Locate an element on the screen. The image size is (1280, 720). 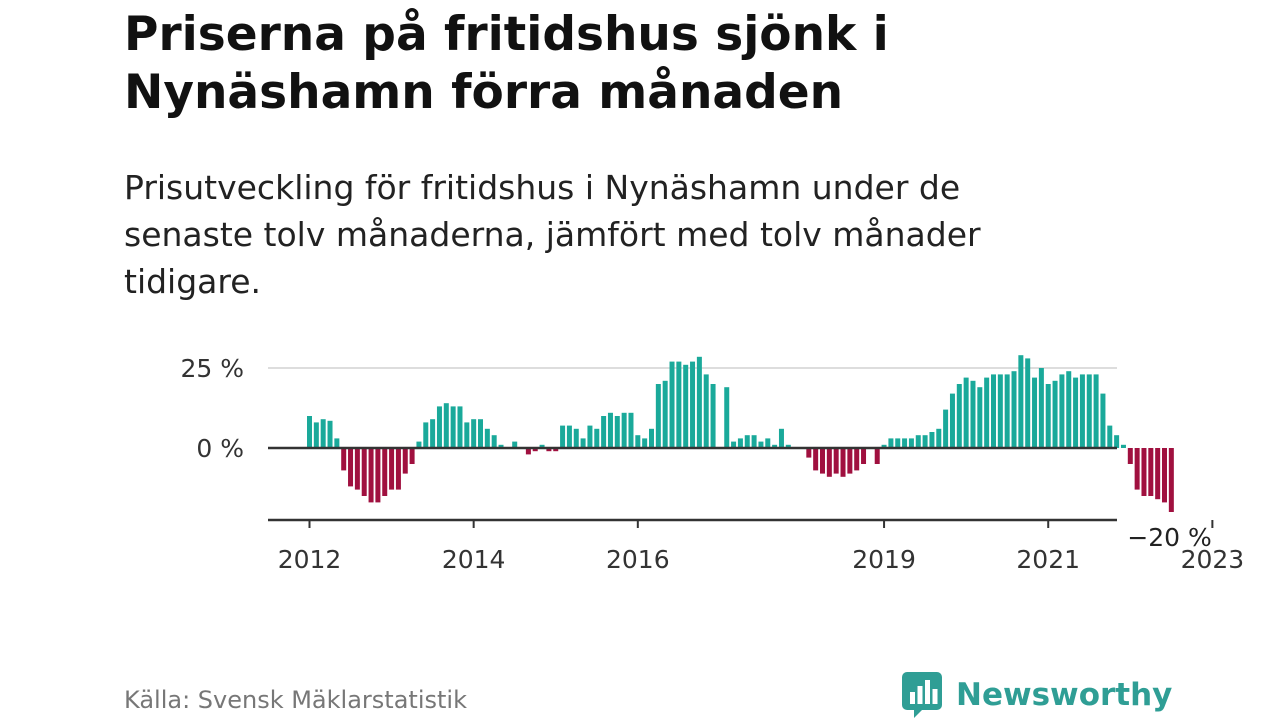
newsworthy-icon is located at coordinates (922, 695).